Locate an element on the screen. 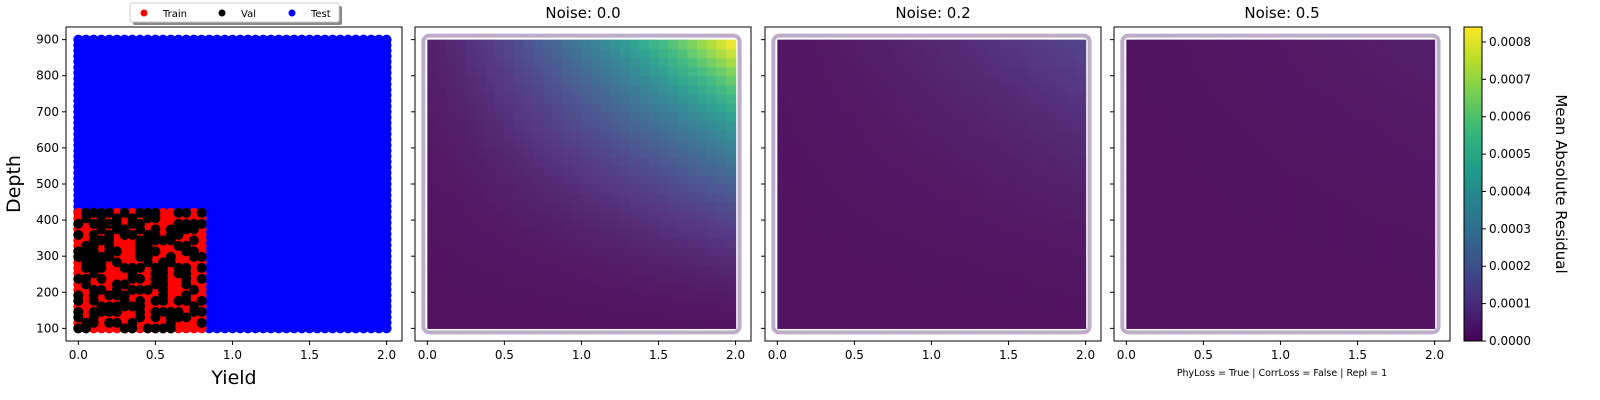 The image size is (1600, 400). heatmap-cells is located at coordinates (932, 184).